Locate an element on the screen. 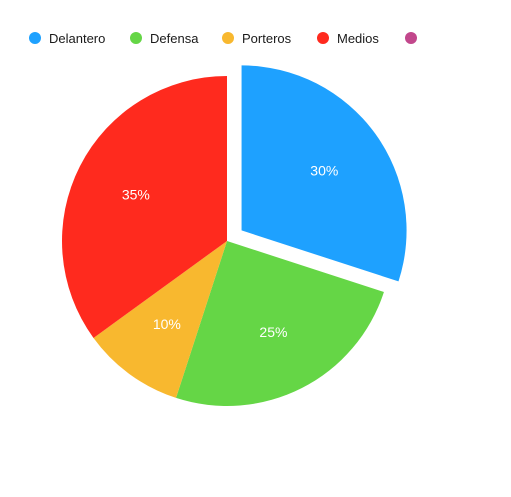 The height and width of the screenshot is (497, 511). slice-label-defensa: 25% is located at coordinates (273, 332).